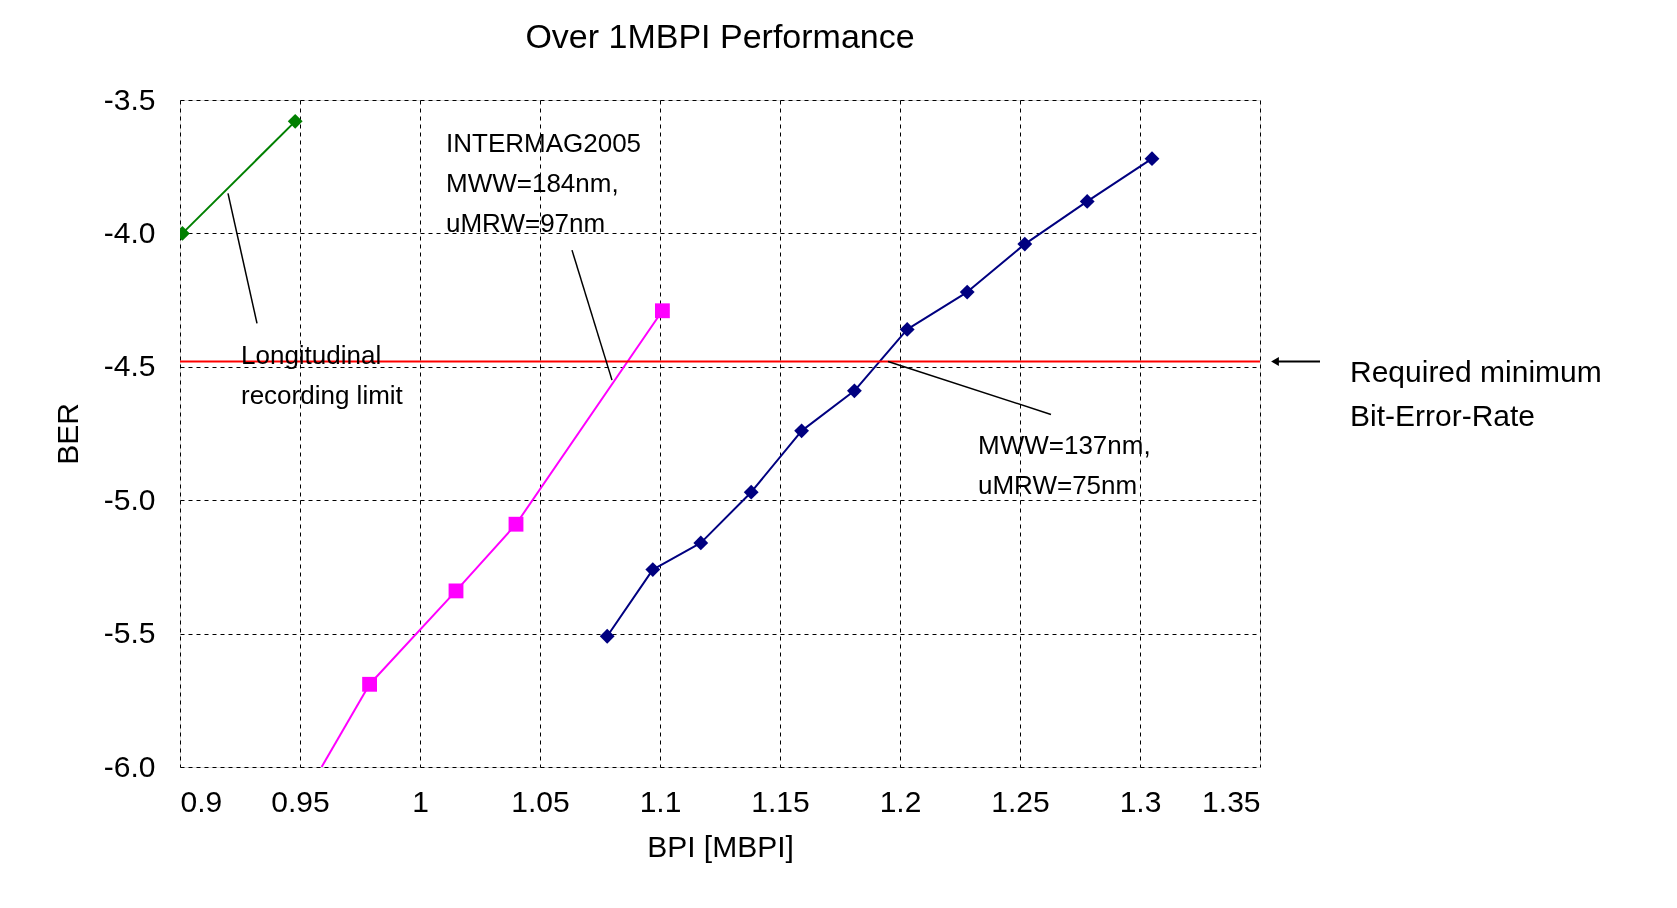 This screenshot has width=1677, height=908. What do you see at coordinates (129, 499) in the screenshot?
I see `y-tick-label: -5.0` at bounding box center [129, 499].